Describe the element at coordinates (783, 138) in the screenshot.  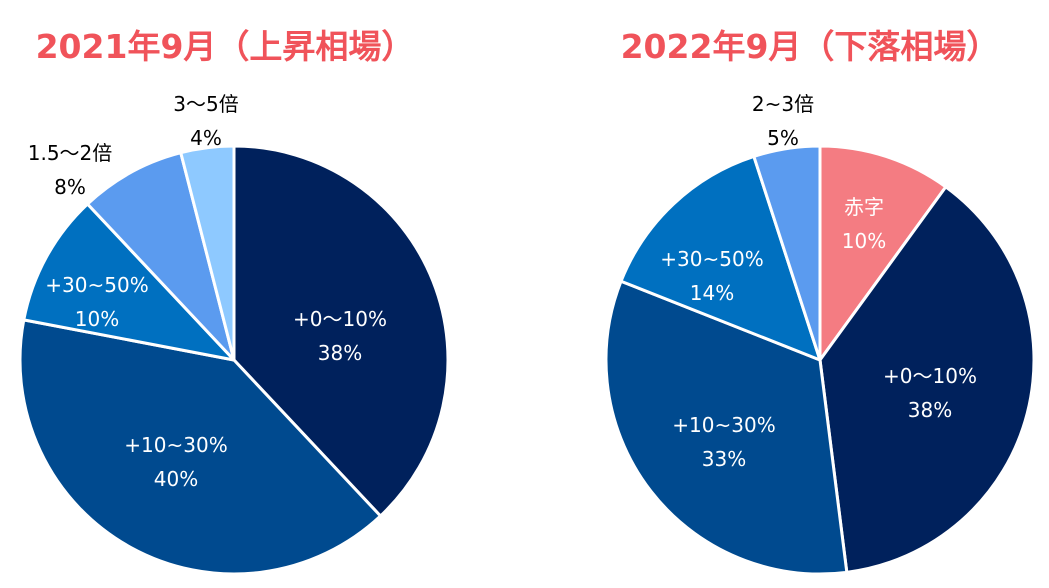
I see `slice-value-4: 5%` at that location.